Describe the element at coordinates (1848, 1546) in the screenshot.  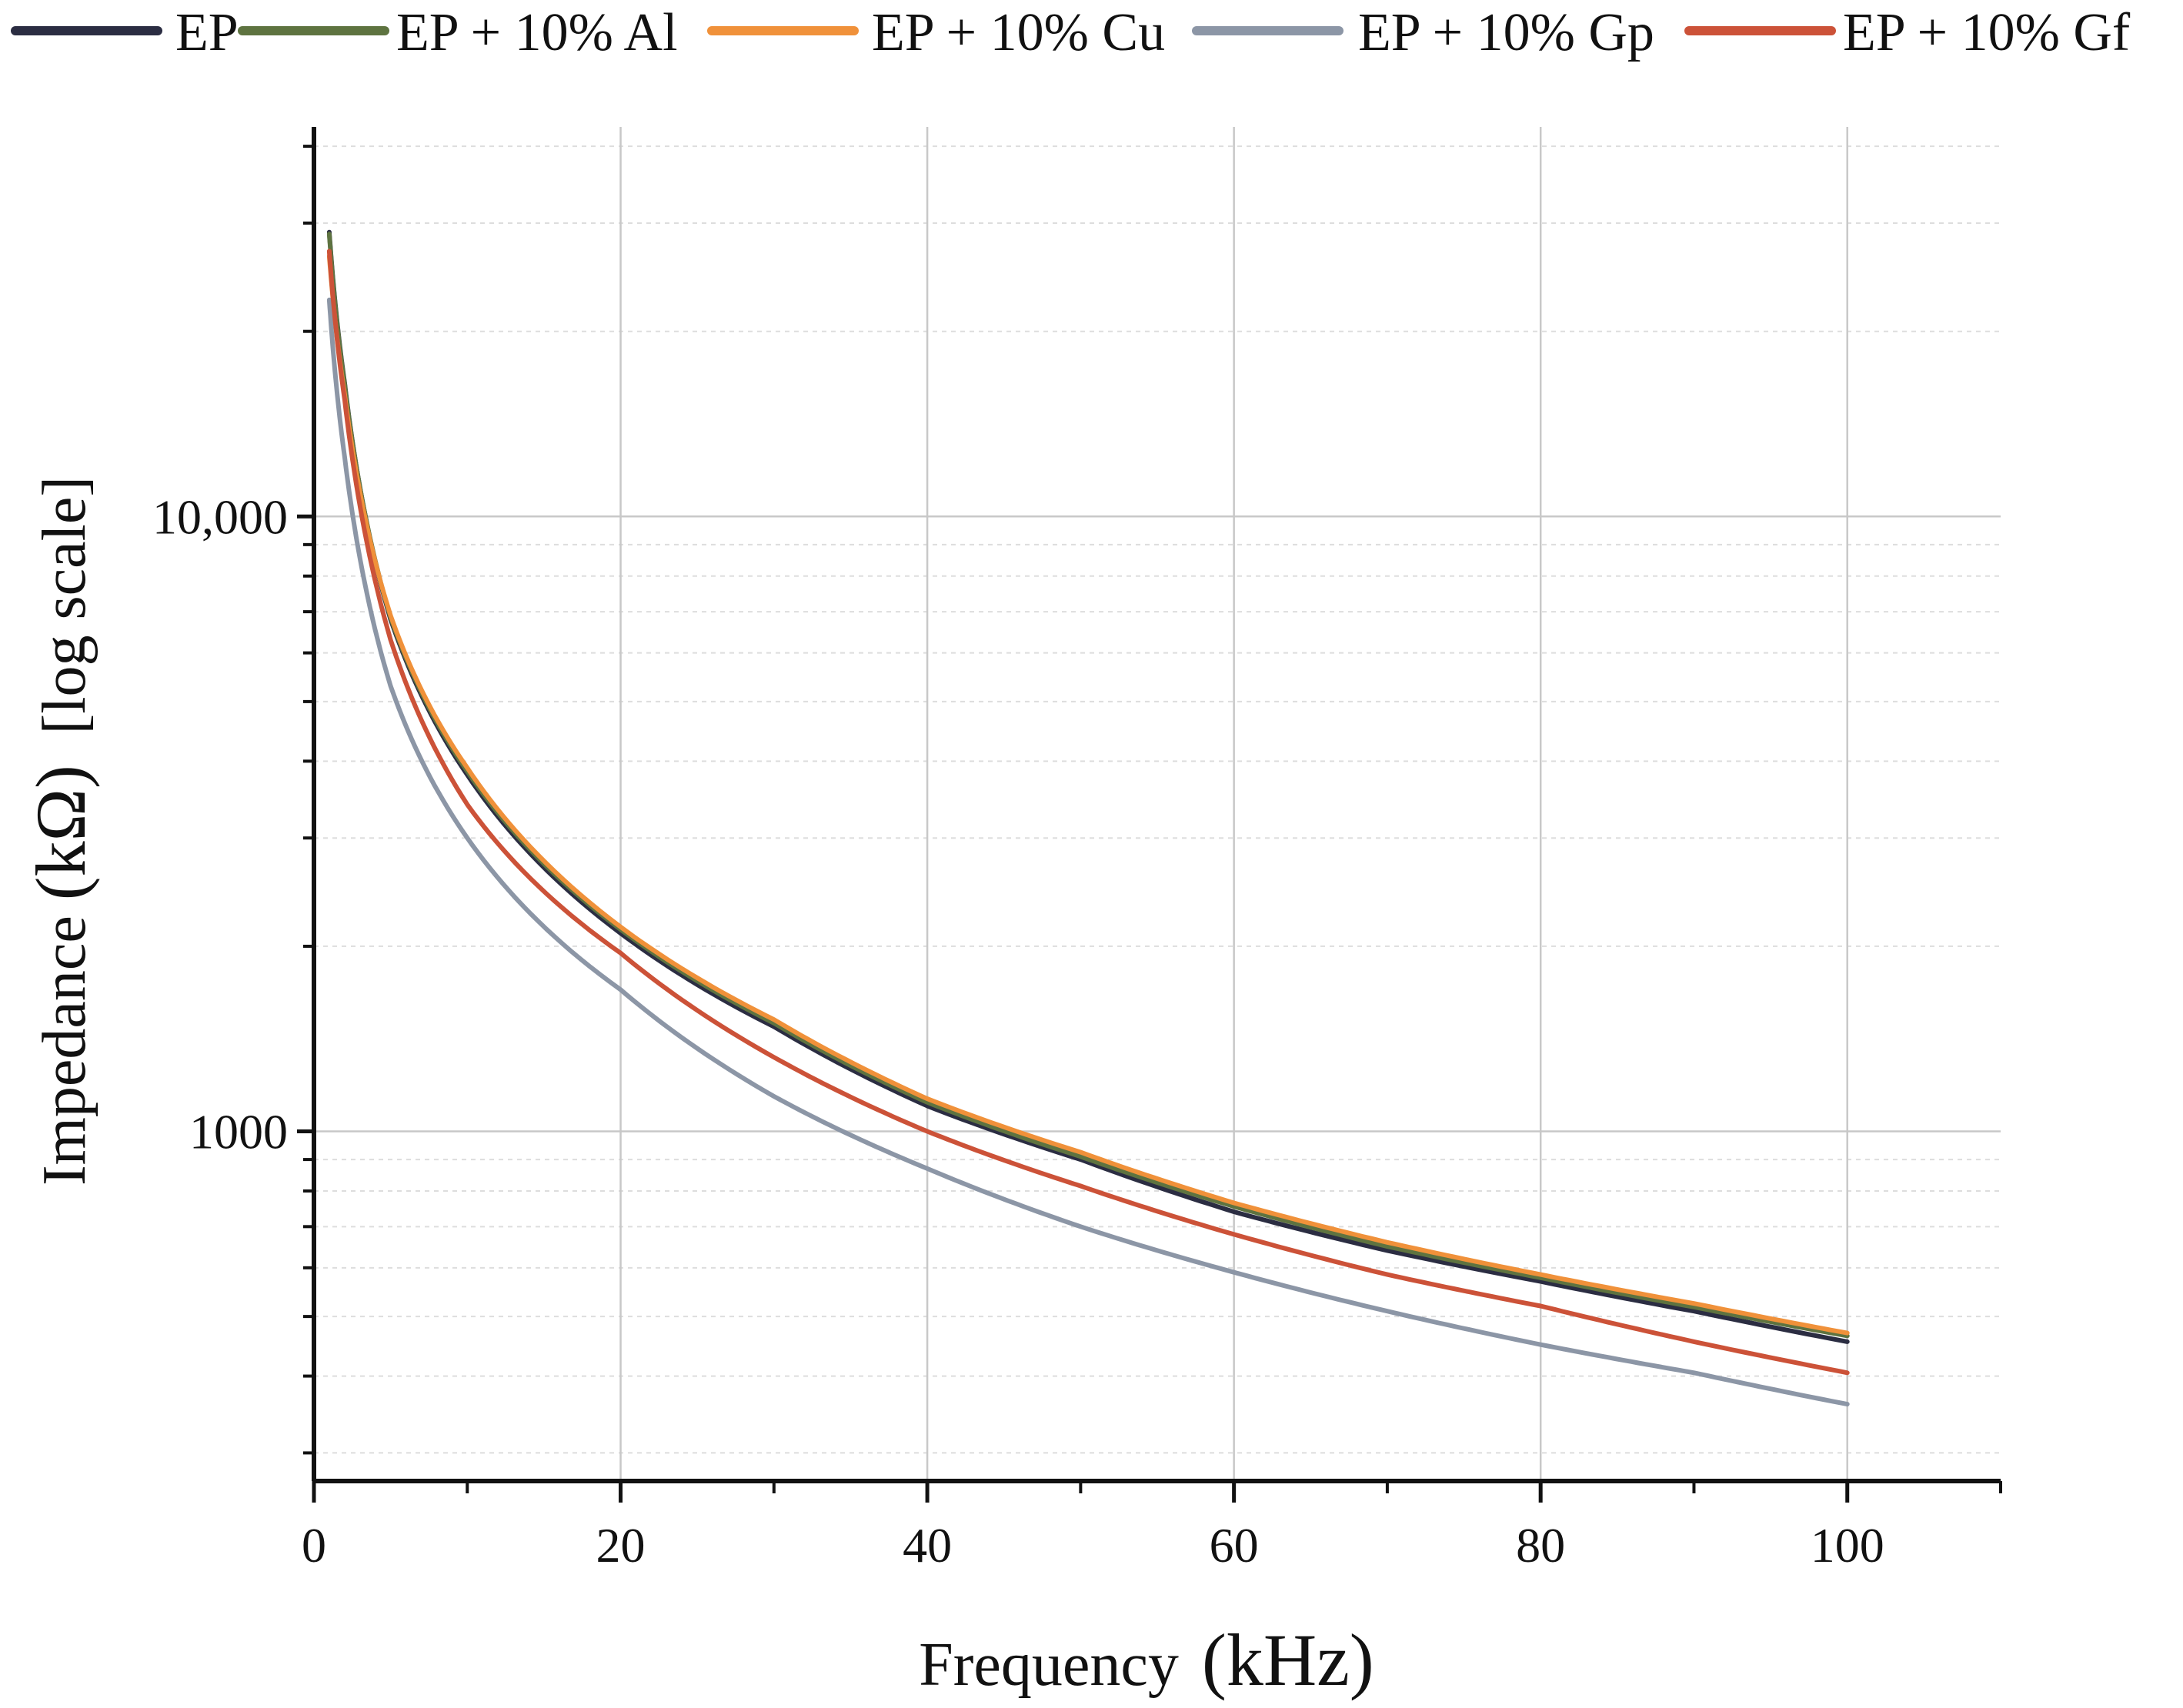
I see `x-tick-label: 100` at that location.